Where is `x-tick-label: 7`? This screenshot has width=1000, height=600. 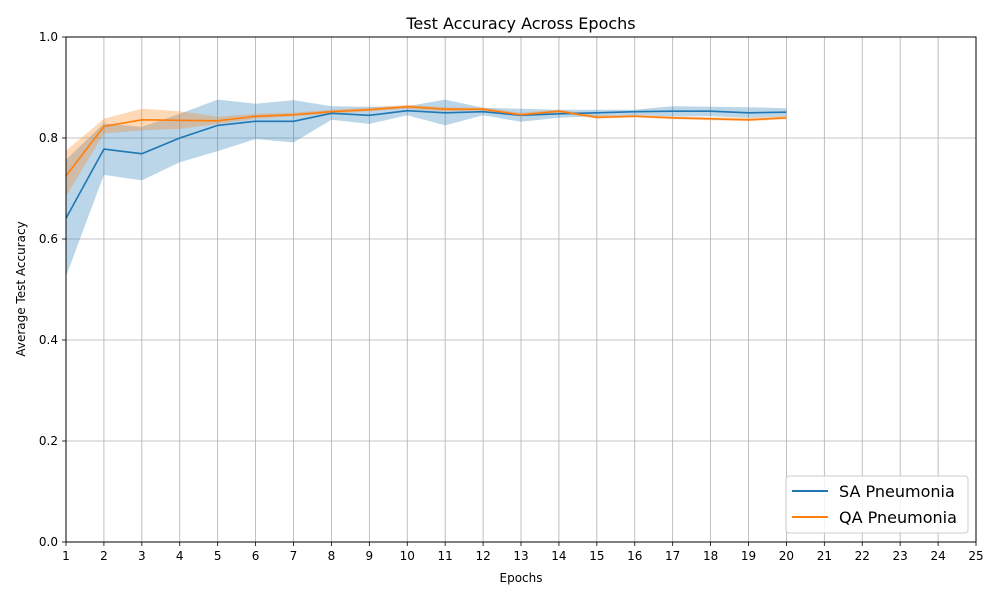
x-tick-label: 7 is located at coordinates (294, 556).